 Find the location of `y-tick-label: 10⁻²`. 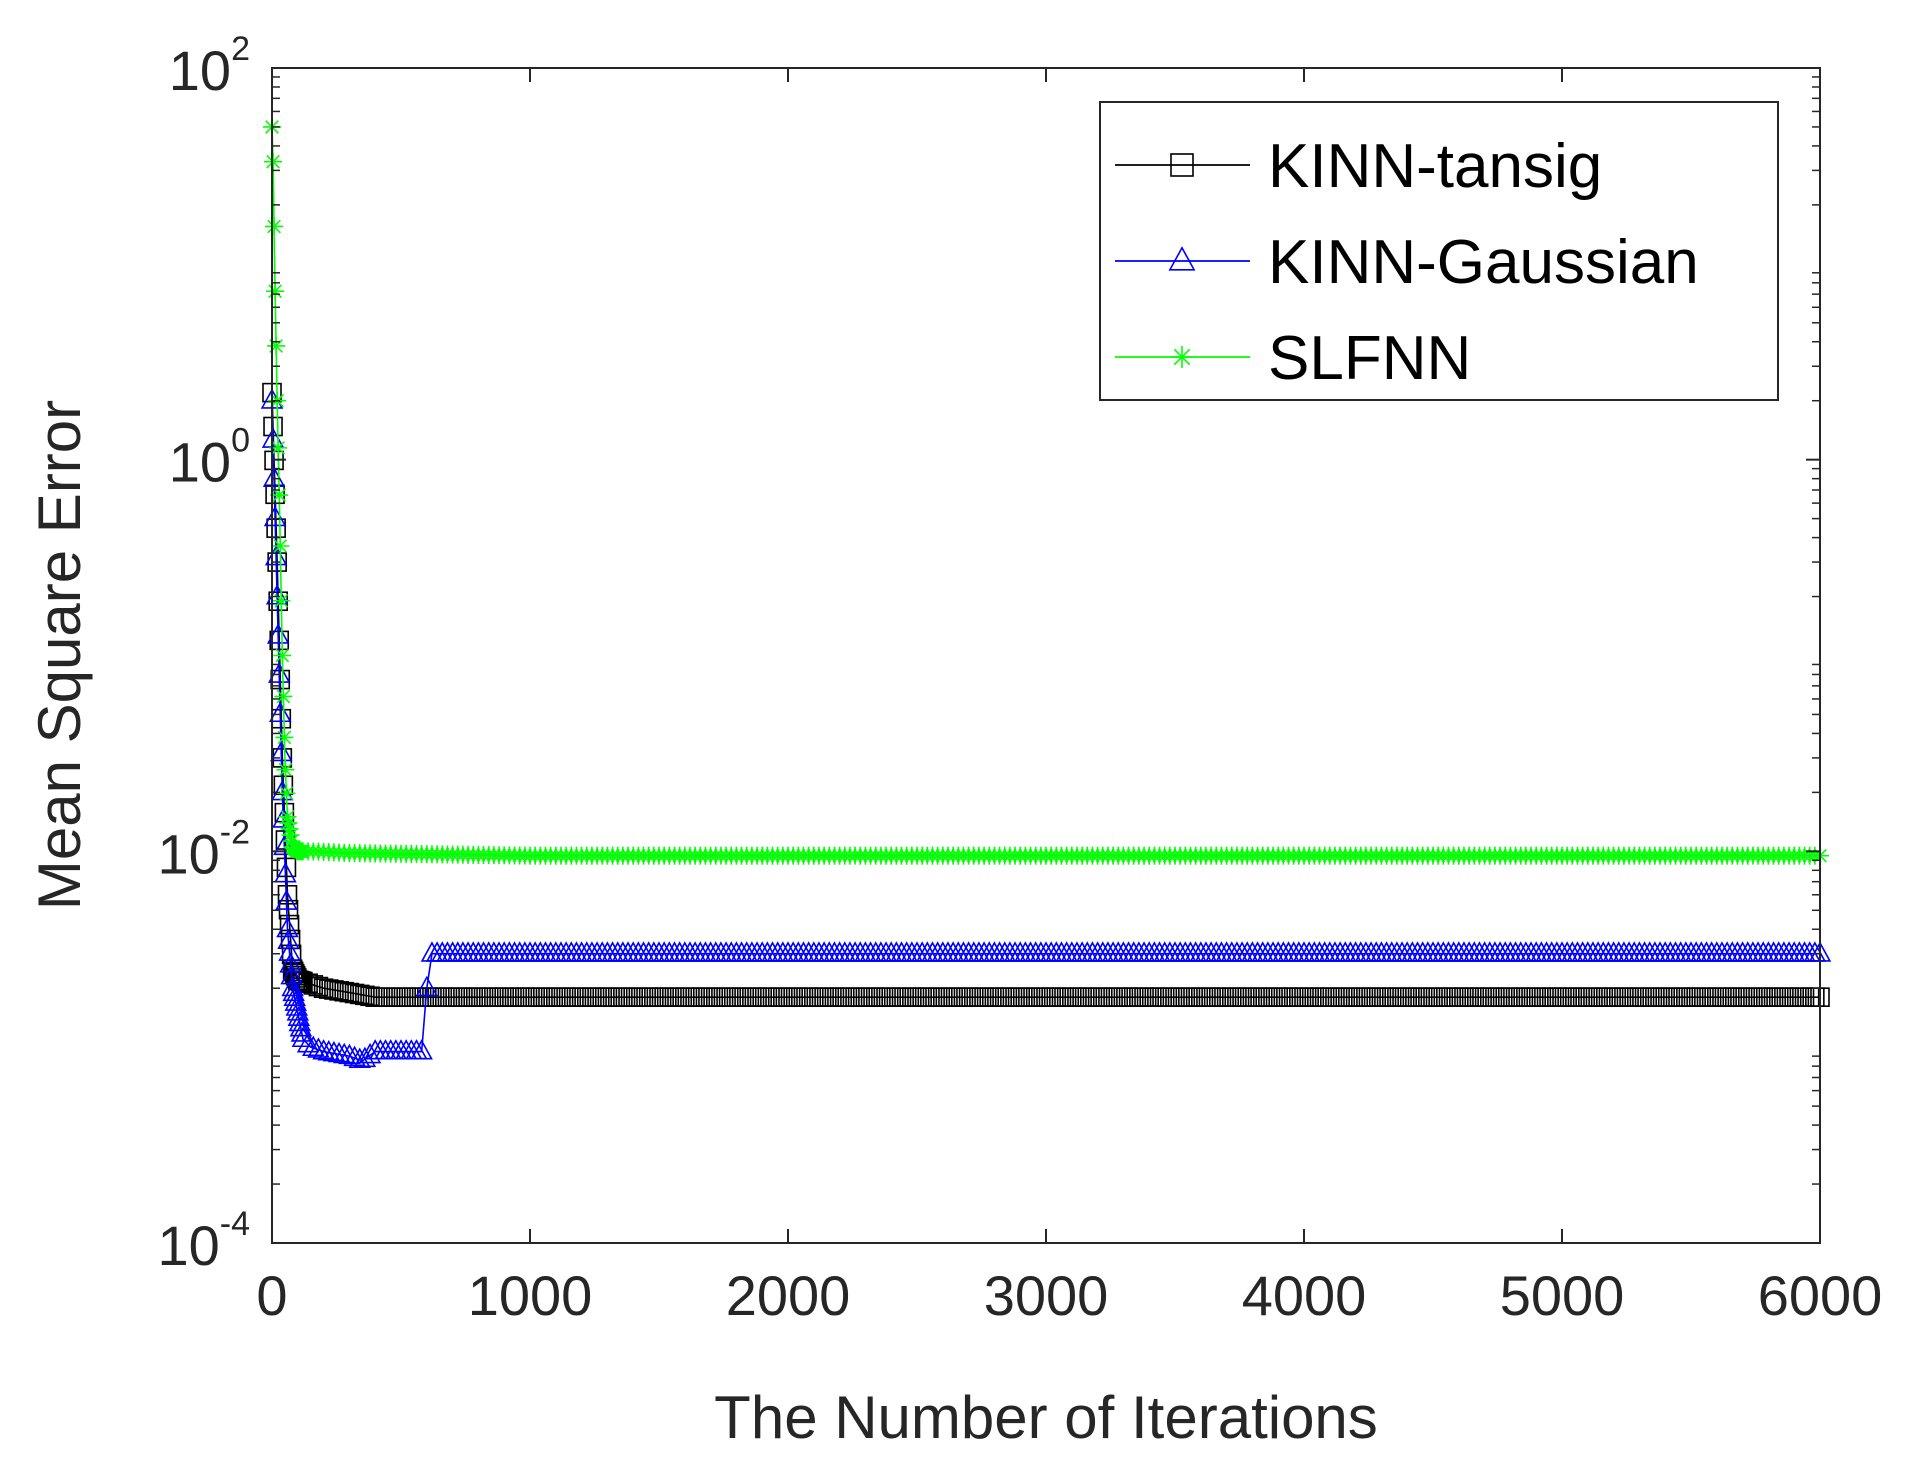

y-tick-label: 10⁻² is located at coordinates (203, 849).